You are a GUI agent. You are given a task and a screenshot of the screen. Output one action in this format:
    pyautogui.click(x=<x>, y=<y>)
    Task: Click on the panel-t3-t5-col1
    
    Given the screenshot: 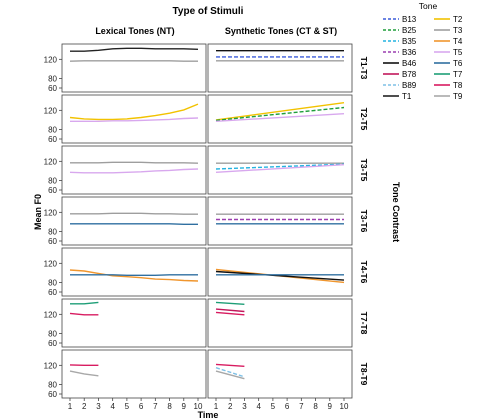 What is the action you would take?
    pyautogui.click(x=134, y=170)
    